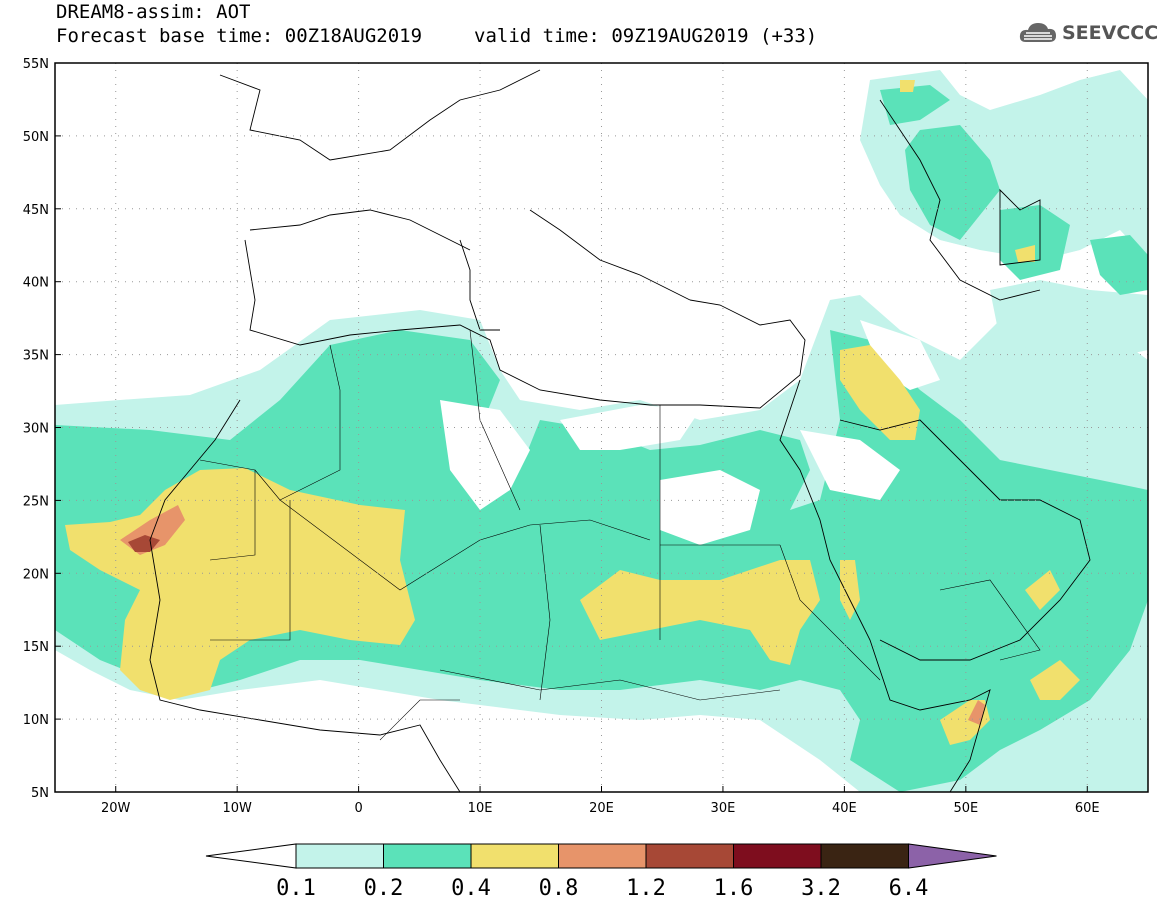 This screenshot has width=1165, height=905. Describe the element at coordinates (251, 856) in the screenshot. I see `colorbar-under-triangle` at that location.